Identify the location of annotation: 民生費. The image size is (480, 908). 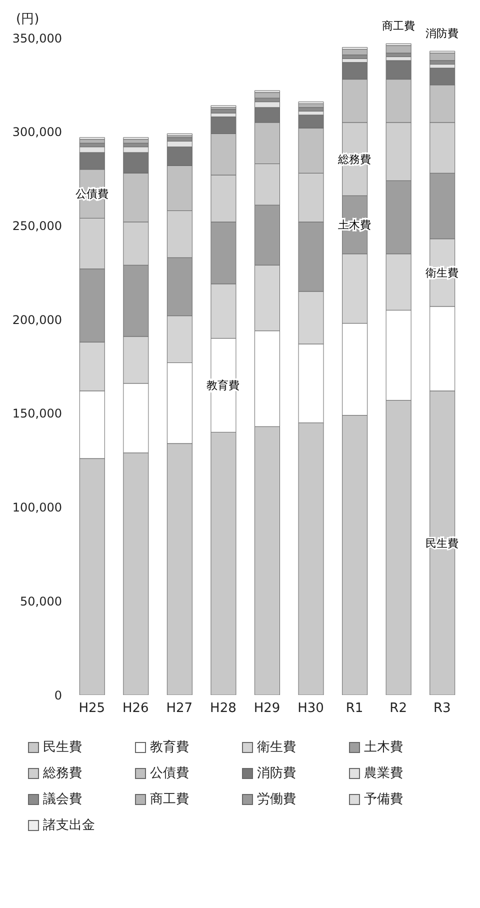
(442, 543).